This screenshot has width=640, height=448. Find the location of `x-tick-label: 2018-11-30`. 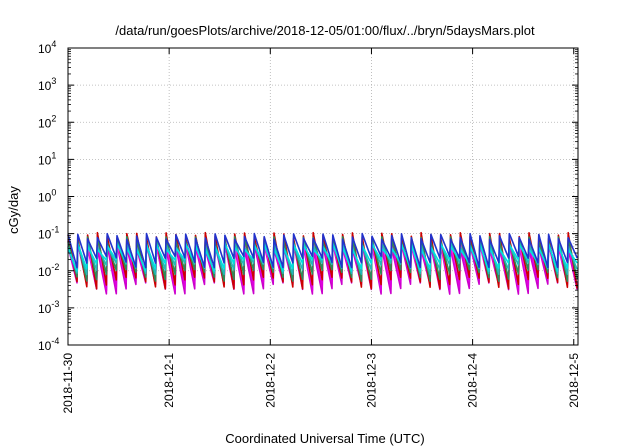

x-tick-label: 2018-11-30 is located at coordinates (68, 383).